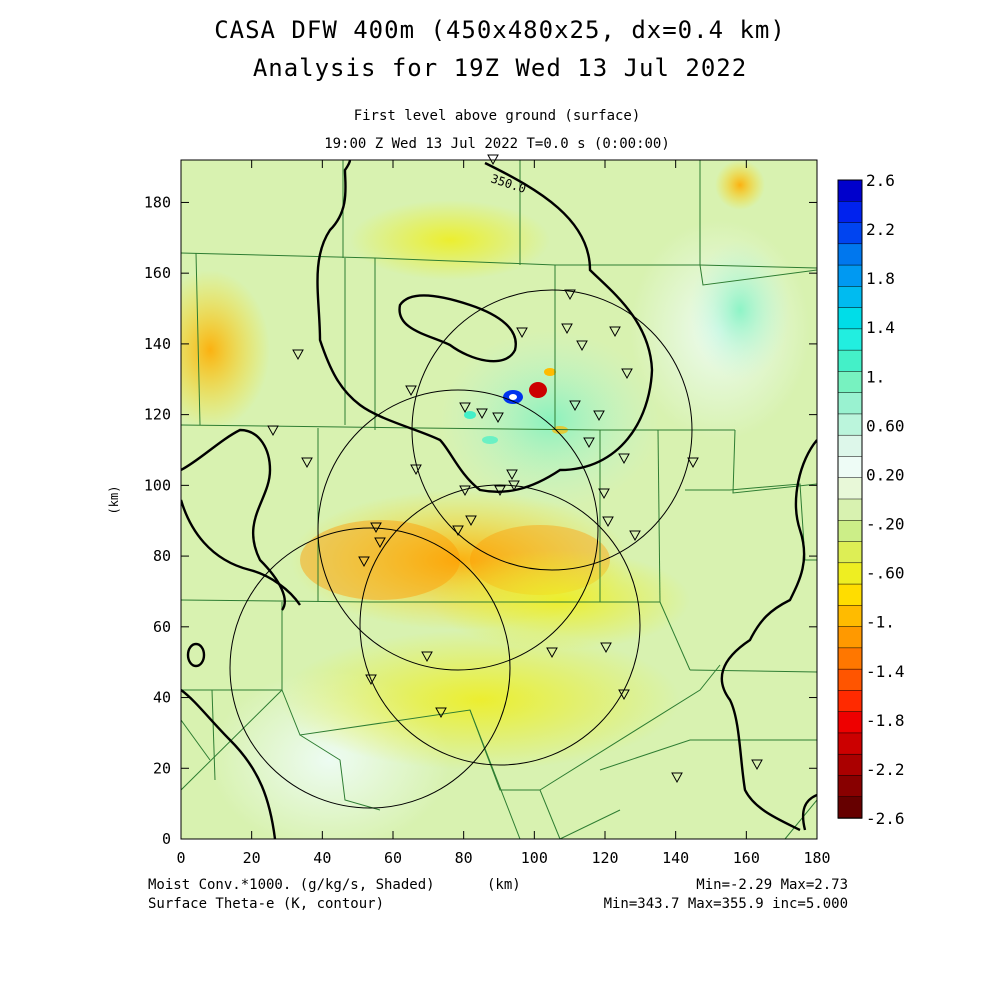 Image resolution: width=1000 pixels, height=1000 pixels. I want to click on footer-shaded-minmax: Min=-2.29 Max=2.73, so click(772, 885).